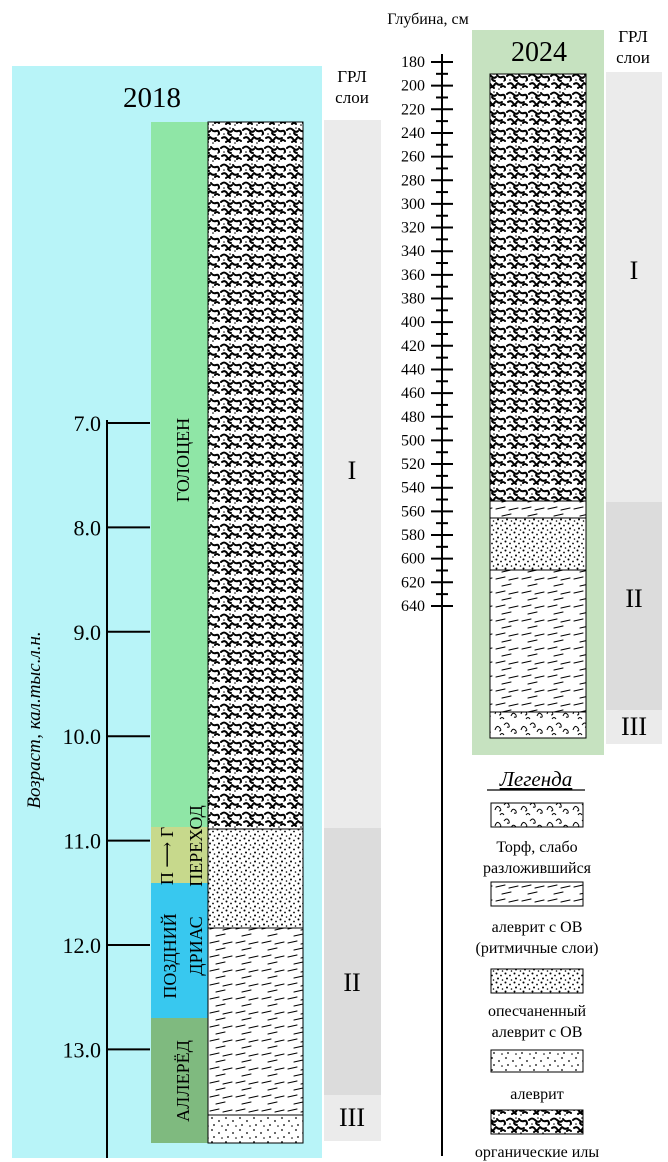 Image resolution: width=668 pixels, height=1162 pixels. Describe the element at coordinates (352, 961) in the screenshot. I see `gpr-2018-layer-II` at that location.